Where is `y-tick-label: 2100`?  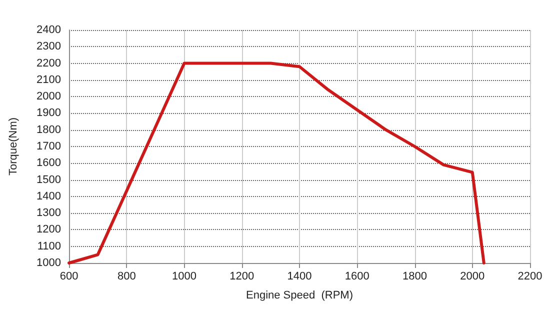 y-tick-label: 2100 is located at coordinates (48, 80).